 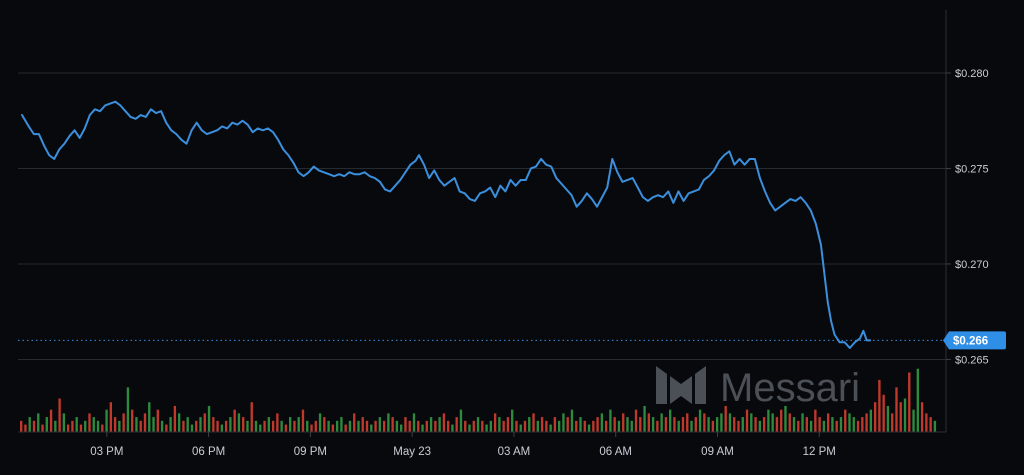 I want to click on x-tick-label: 06 AM, so click(x=615, y=452).